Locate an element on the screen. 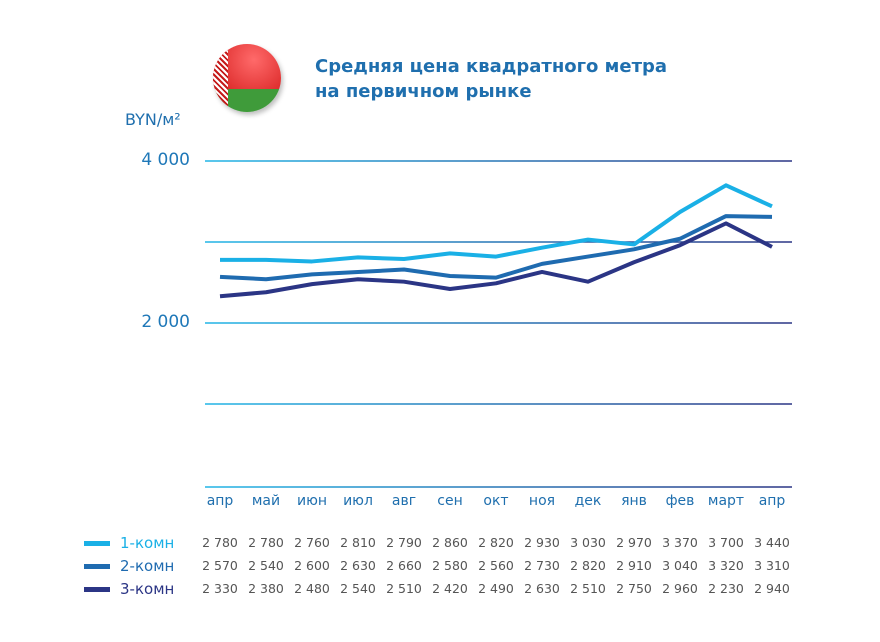 This screenshot has width=880, height=642. data-table-cell: 2 810 is located at coordinates (358, 542).